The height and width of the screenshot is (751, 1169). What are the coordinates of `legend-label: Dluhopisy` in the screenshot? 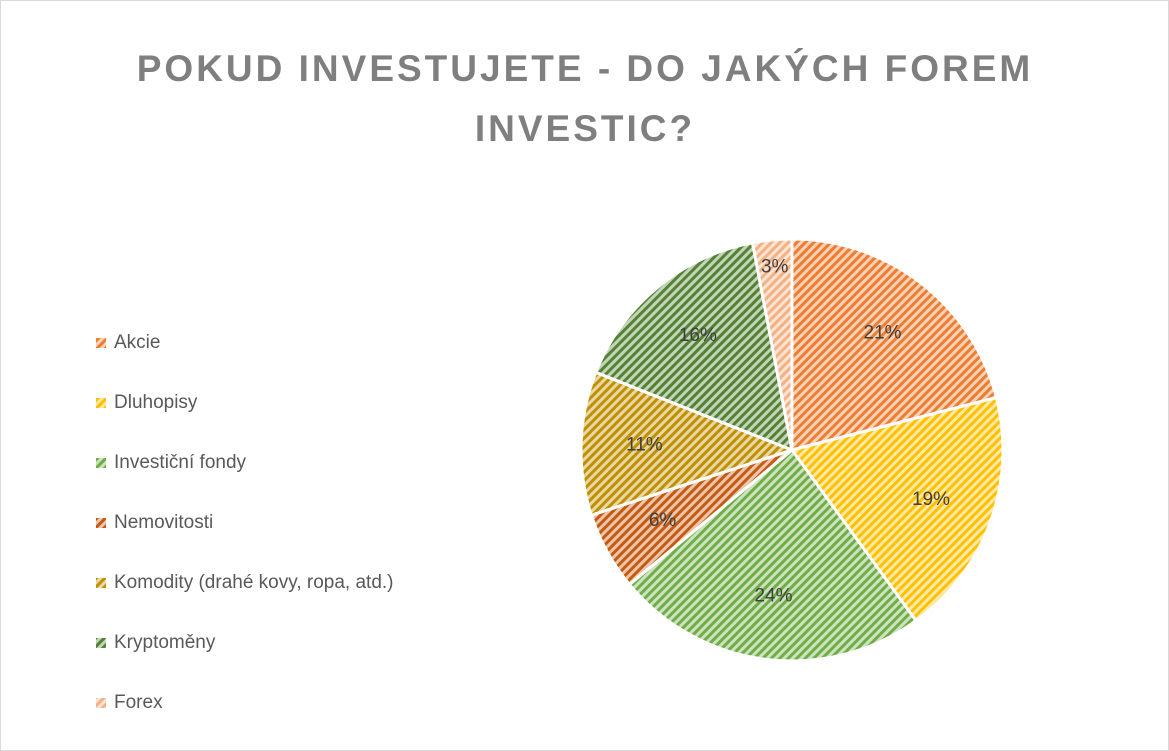 It's located at (156, 402).